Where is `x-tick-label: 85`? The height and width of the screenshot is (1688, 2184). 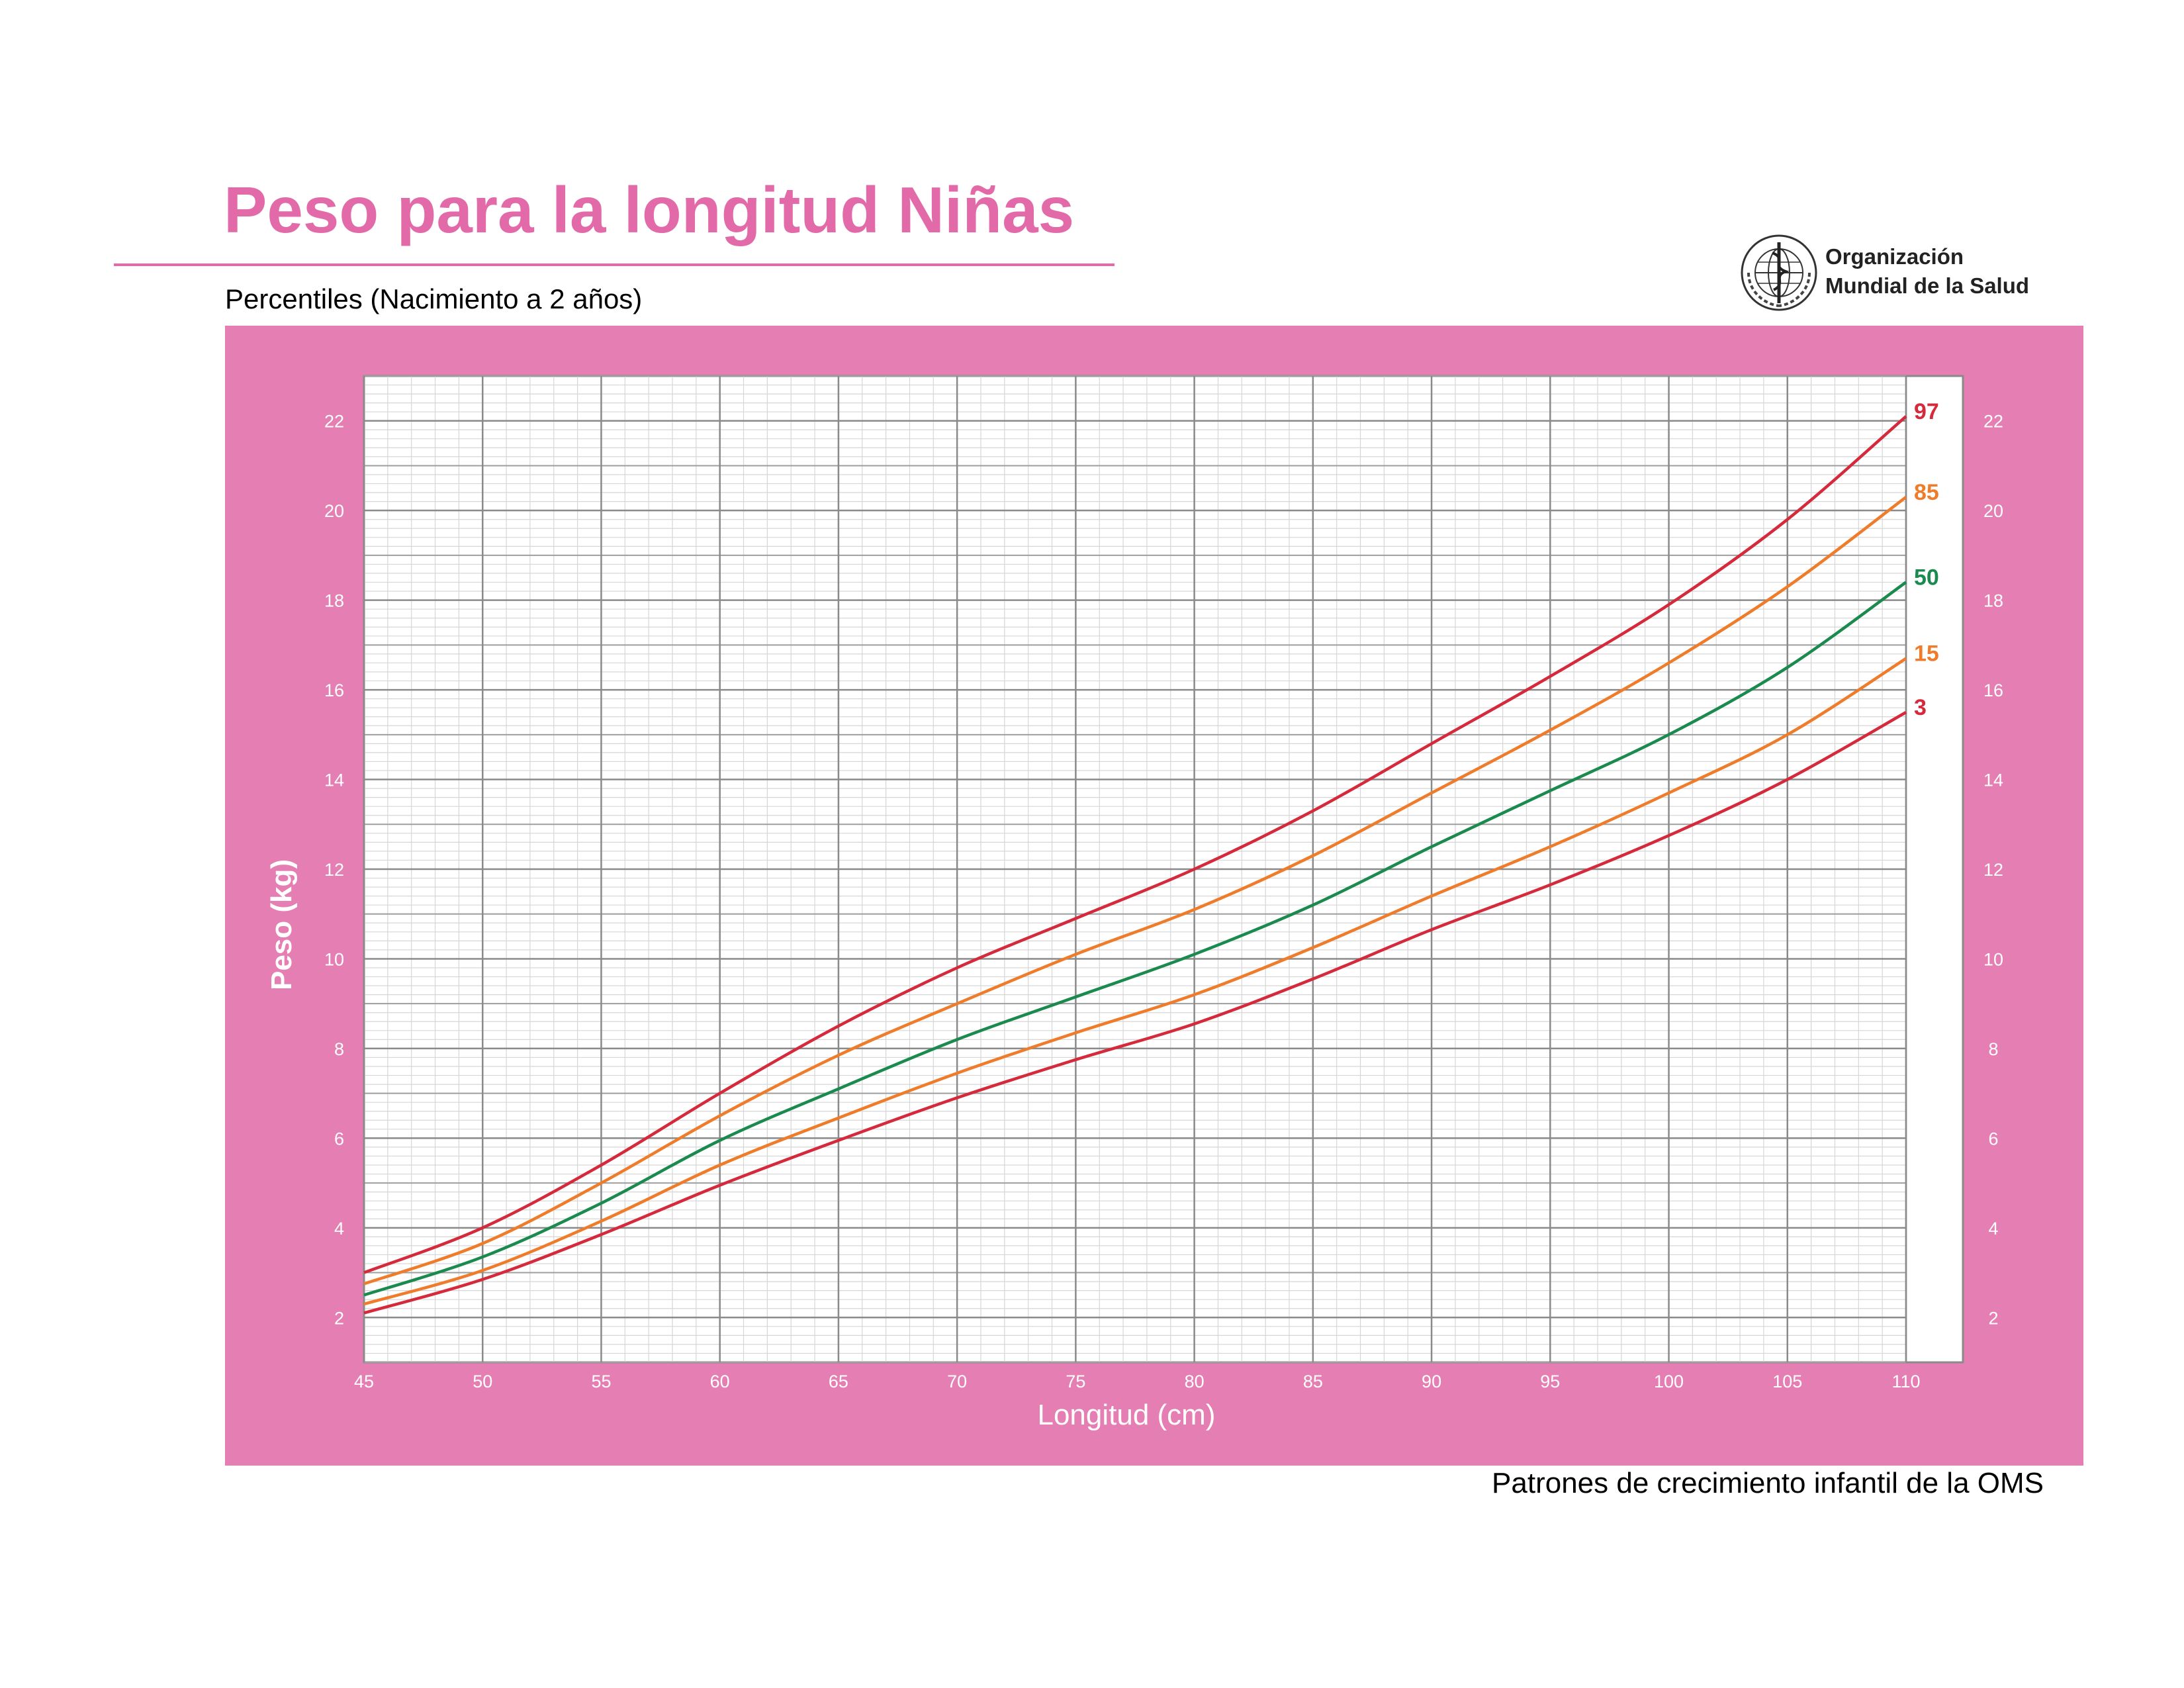 x-tick-label: 85 is located at coordinates (1313, 1381).